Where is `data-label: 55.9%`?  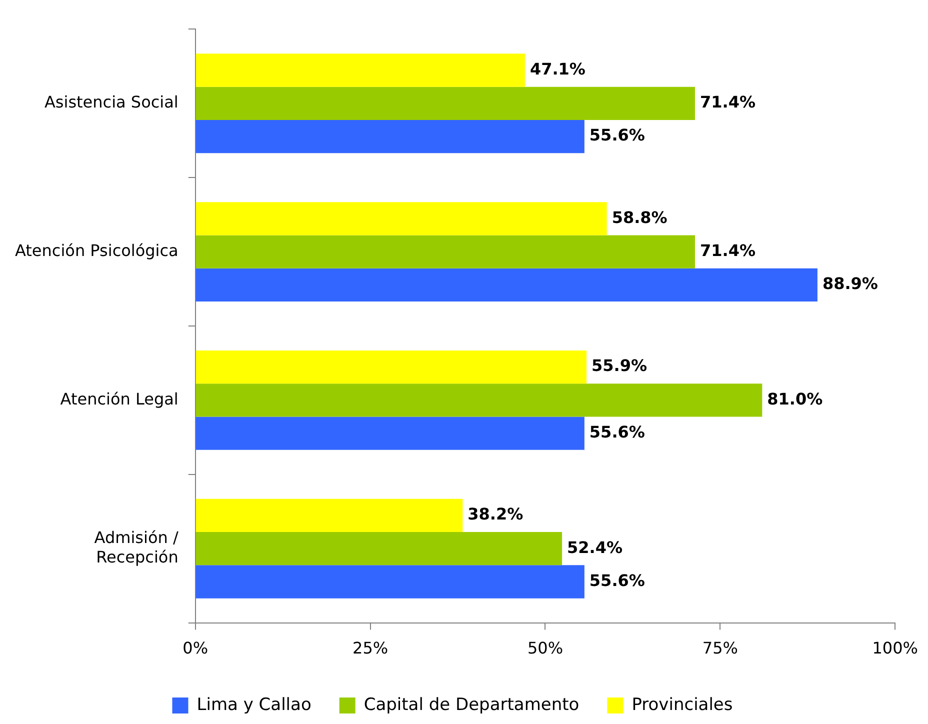 data-label: 55.9% is located at coordinates (620, 366).